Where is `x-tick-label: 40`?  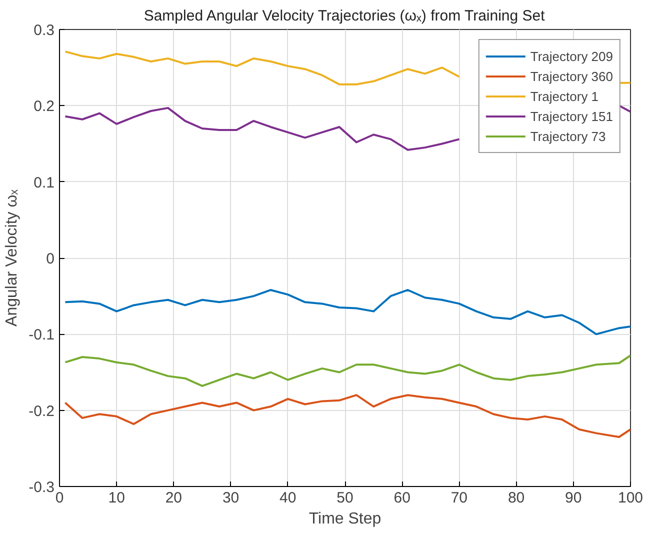 x-tick-label: 40 is located at coordinates (288, 498).